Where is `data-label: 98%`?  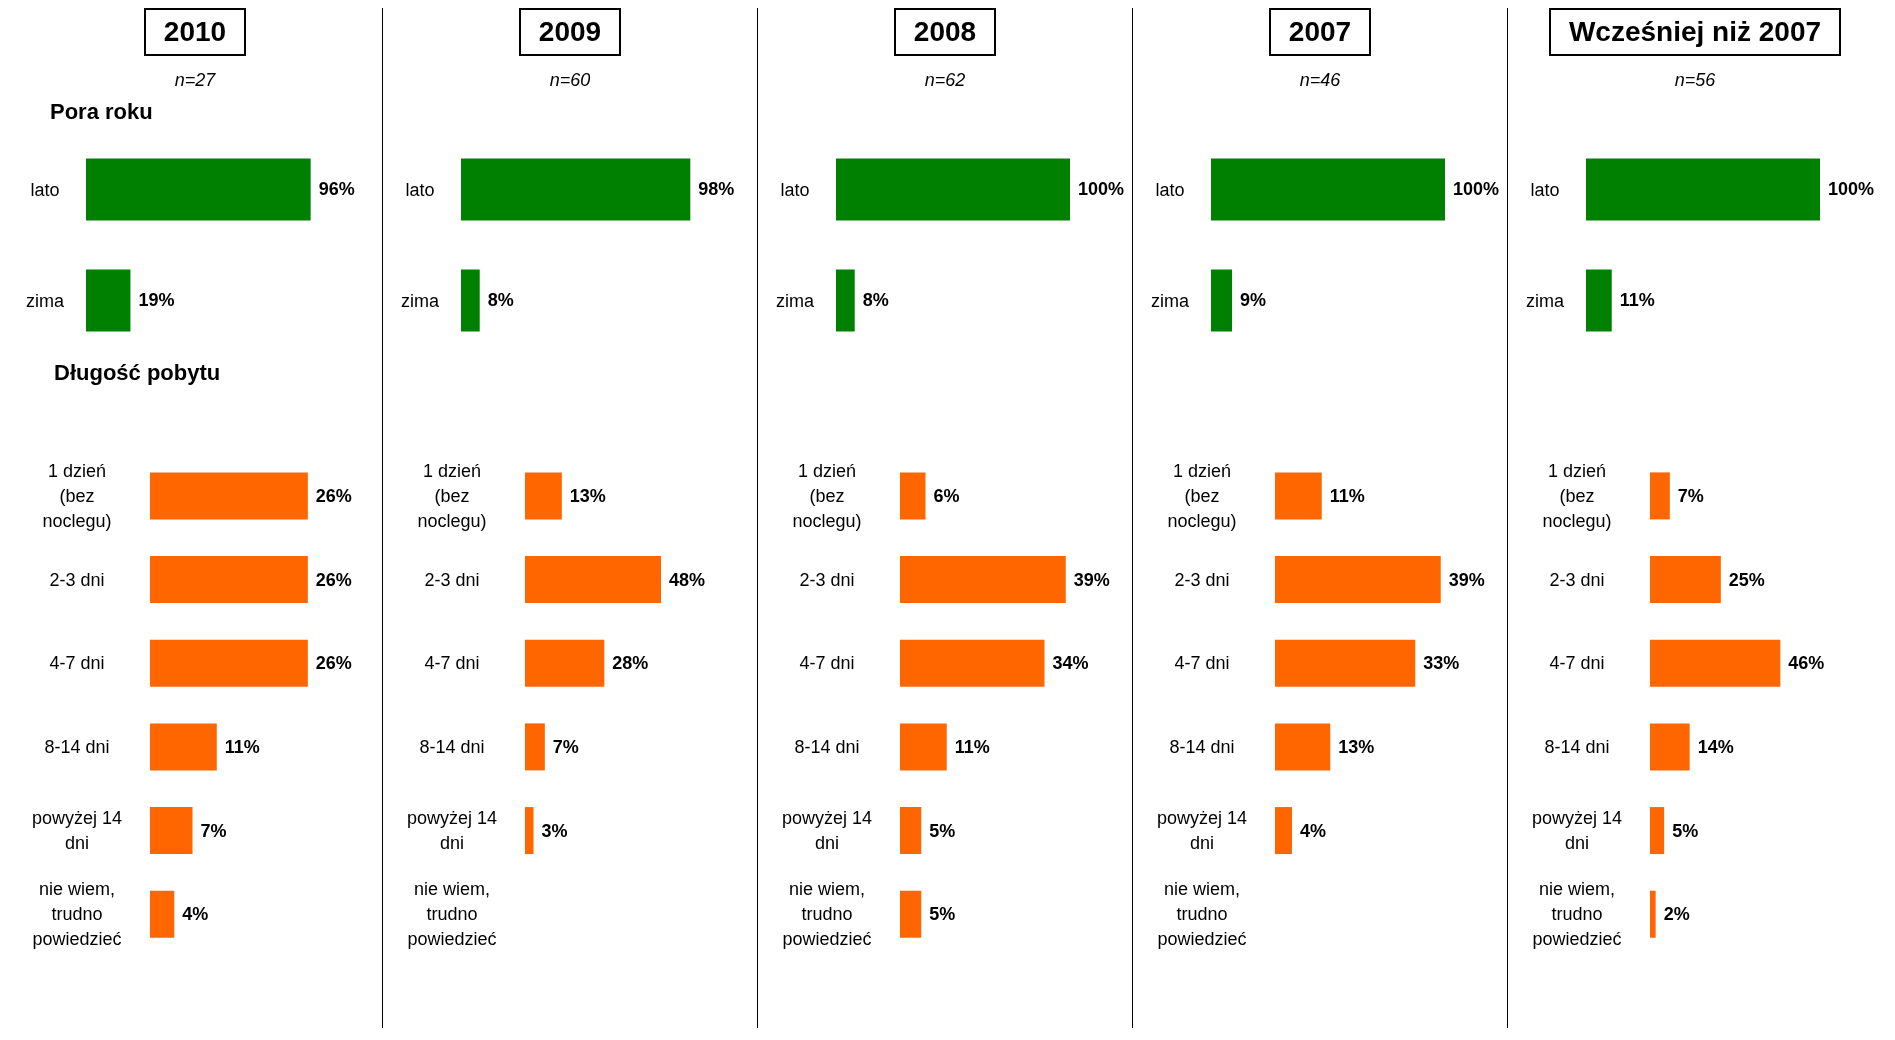
data-label: 98% is located at coordinates (716, 189).